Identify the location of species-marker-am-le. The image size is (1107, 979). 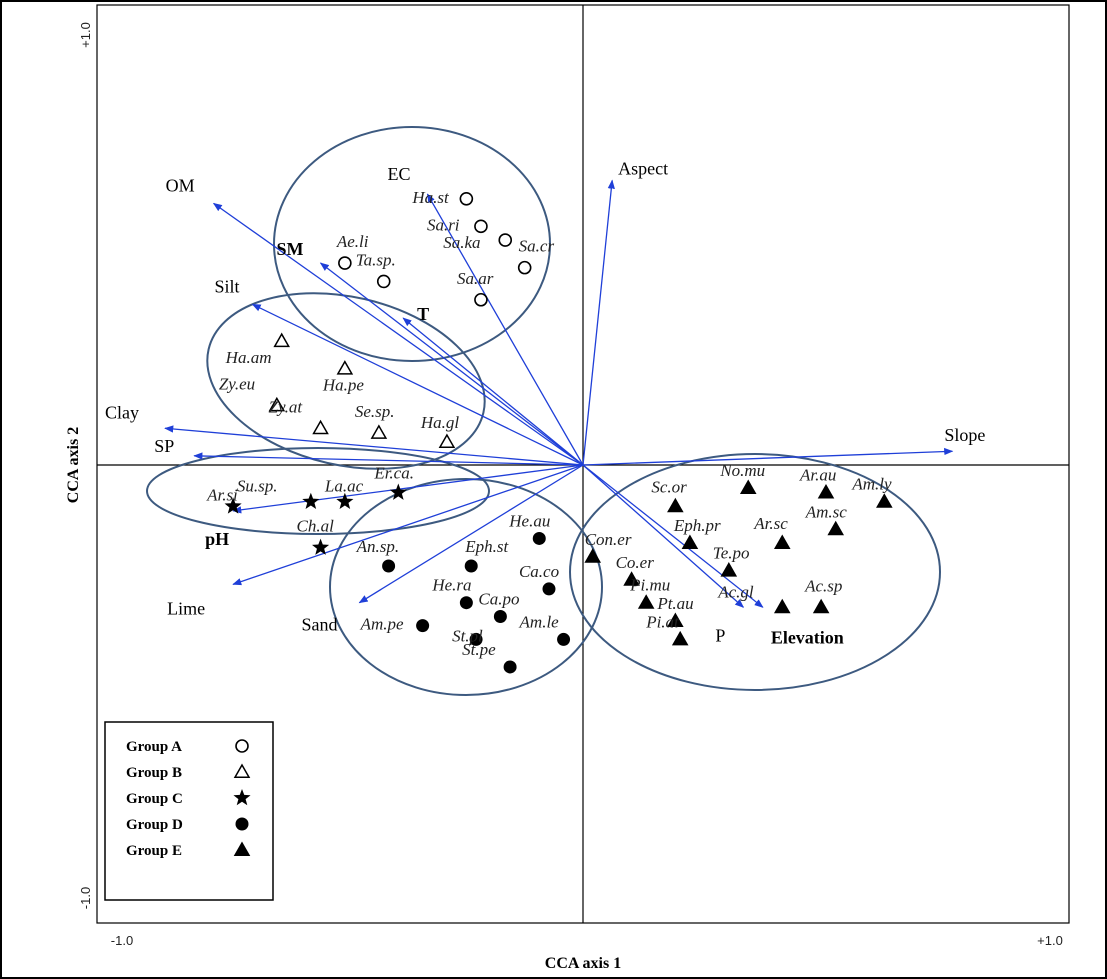
(564, 639).